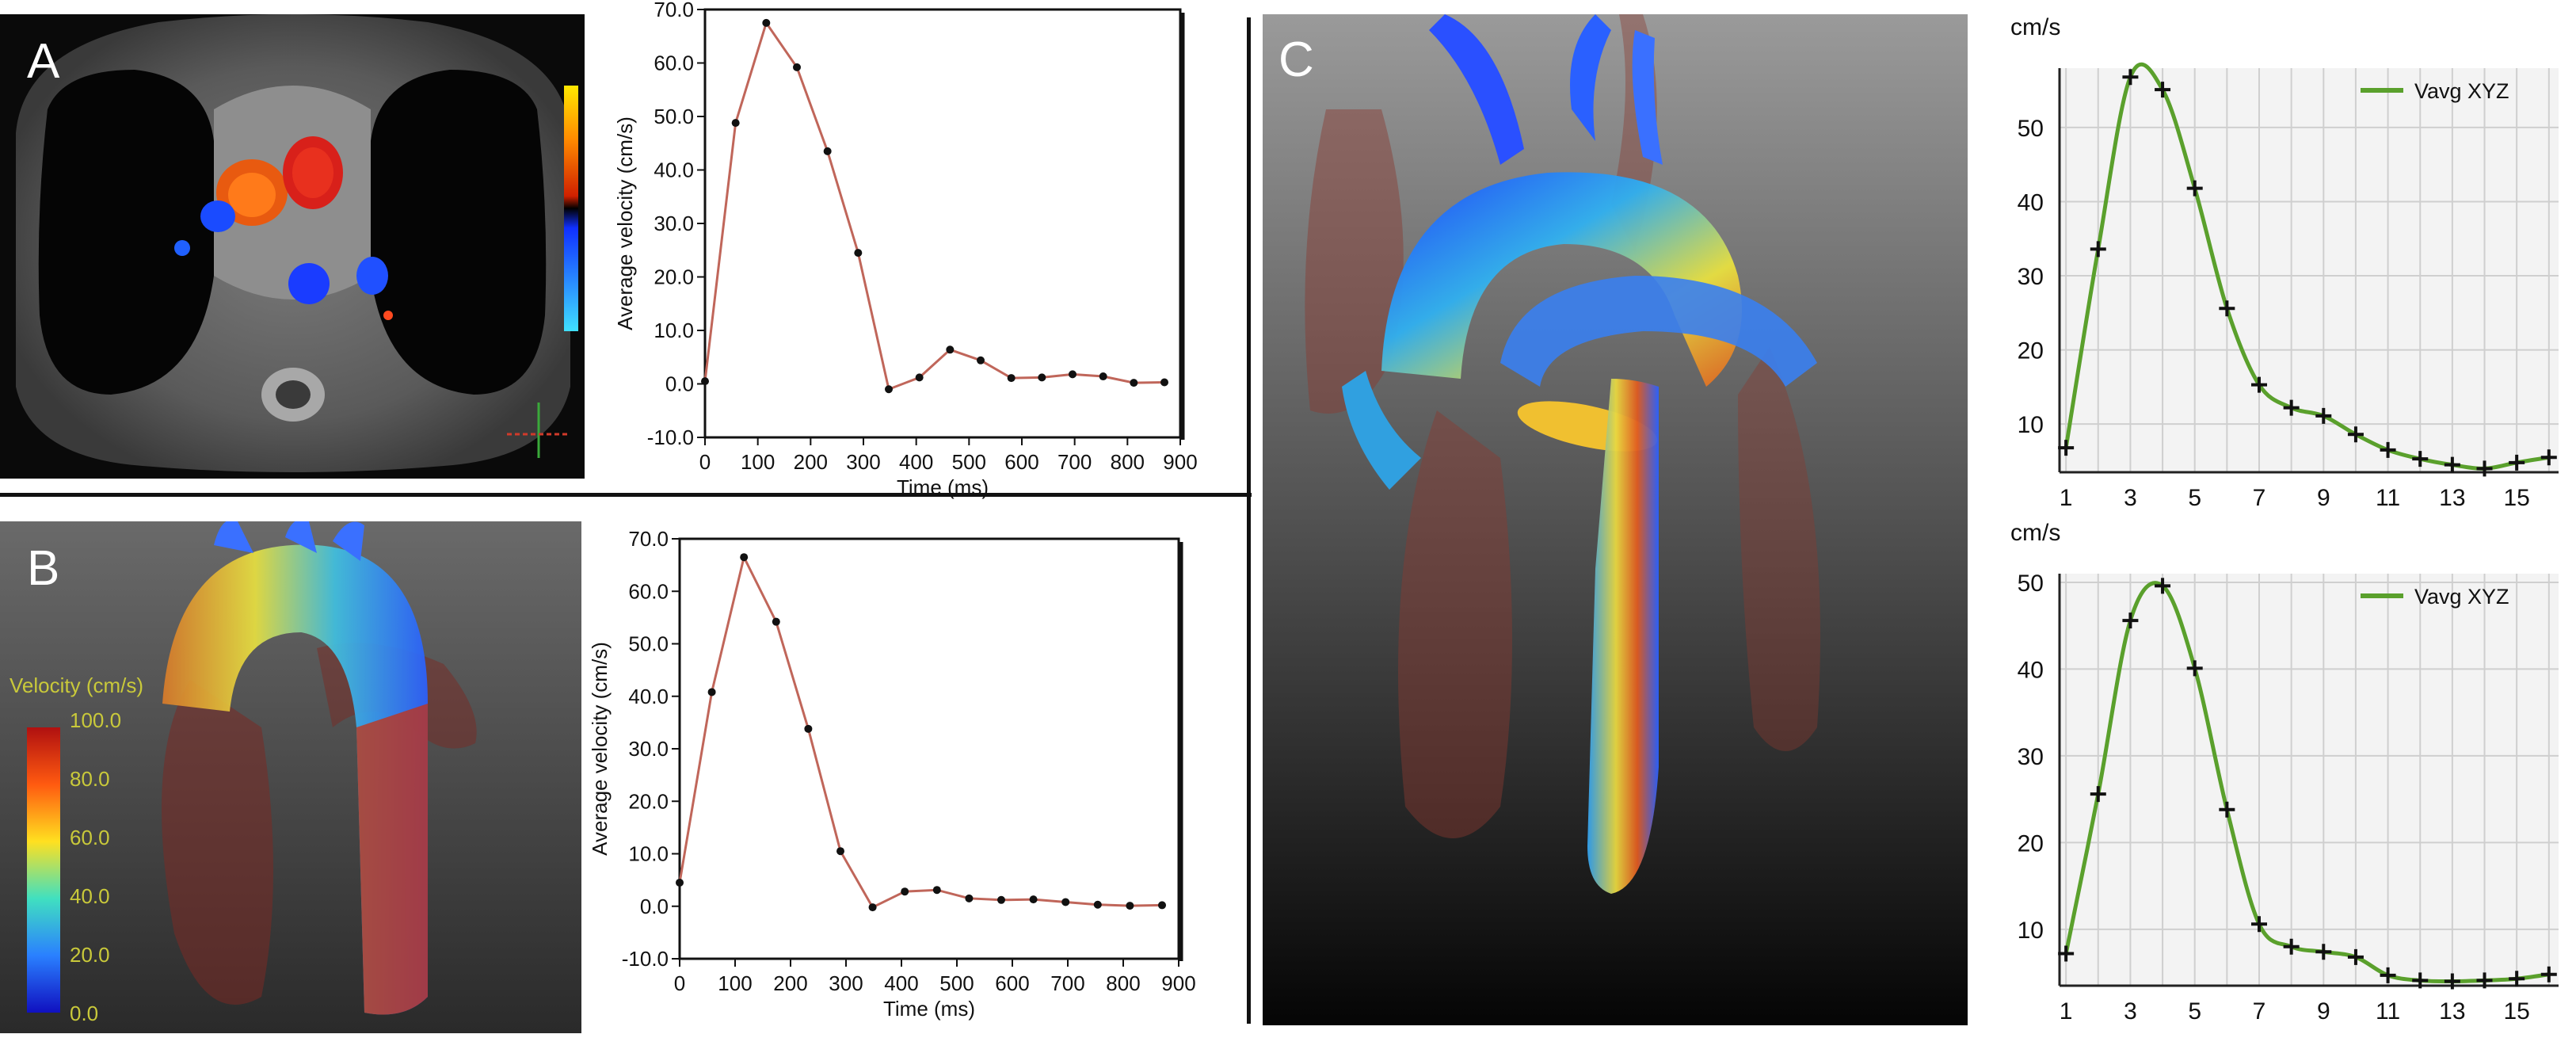  I want to click on y-tick-label: 10.0, so click(648, 854).